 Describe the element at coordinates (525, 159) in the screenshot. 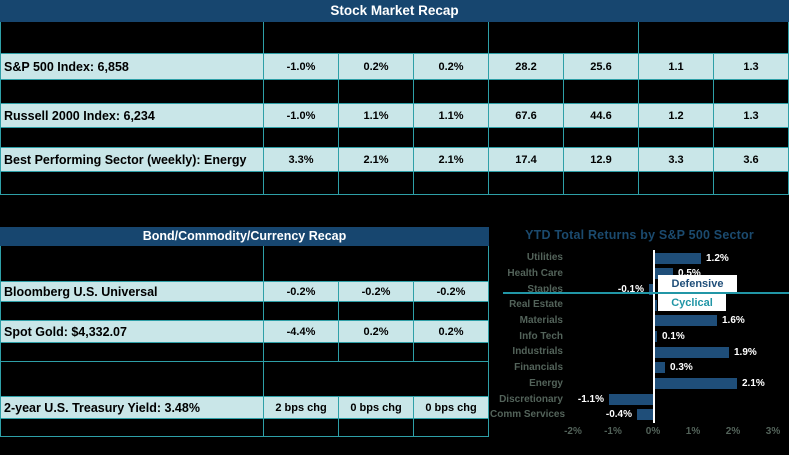

I see `row-value: 17.4` at that location.